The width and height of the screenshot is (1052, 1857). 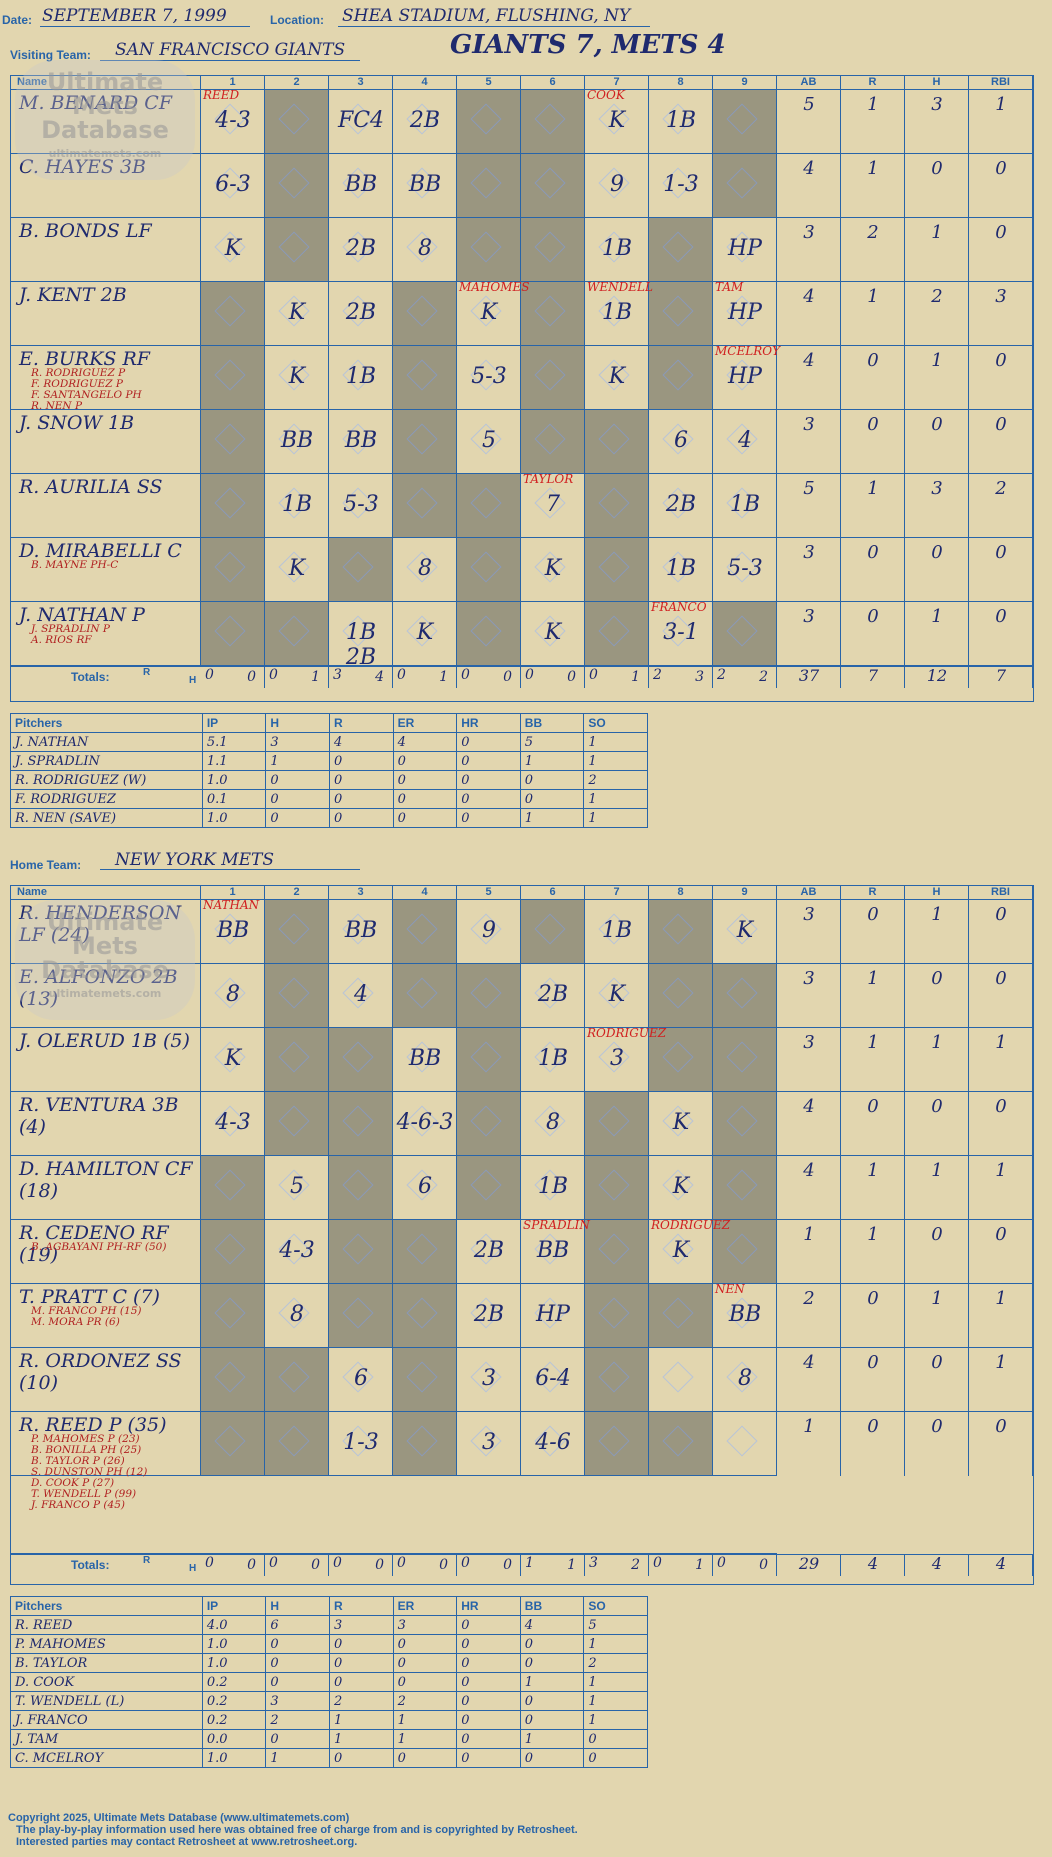 What do you see at coordinates (553, 1186) in the screenshot?
I see `play-mark: 1B` at bounding box center [553, 1186].